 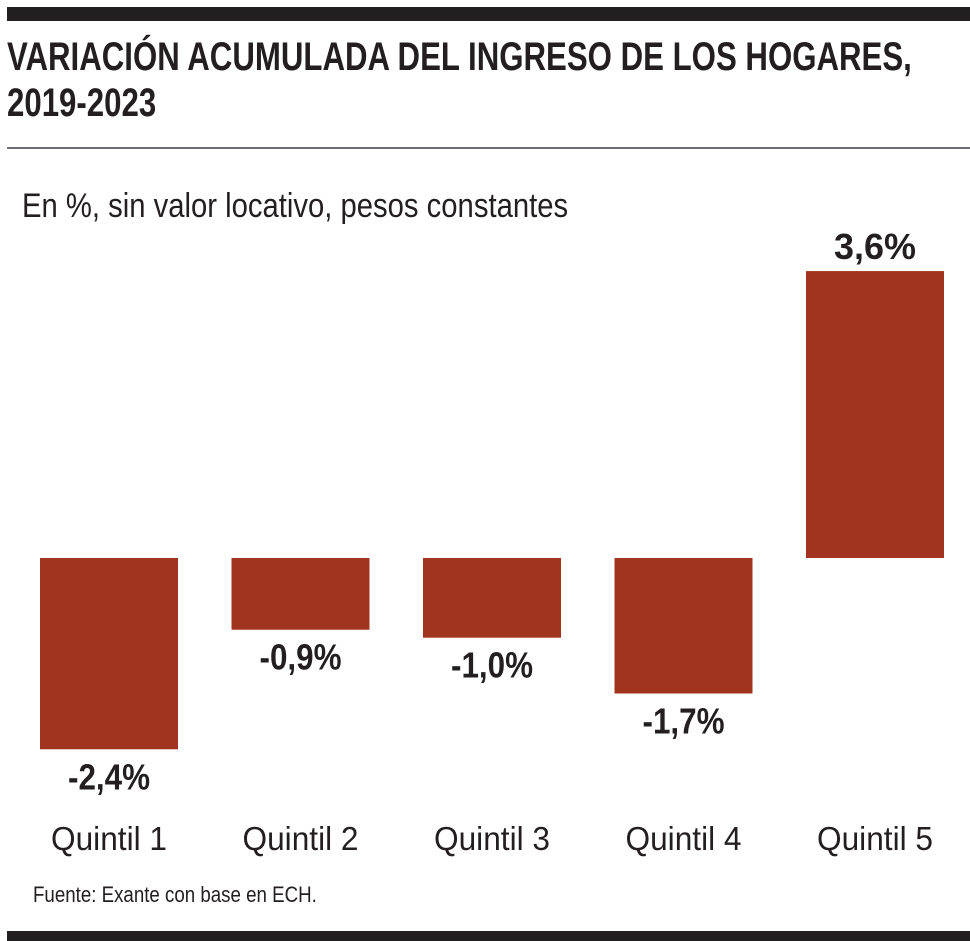 I want to click on title-divider, so click(x=488, y=148).